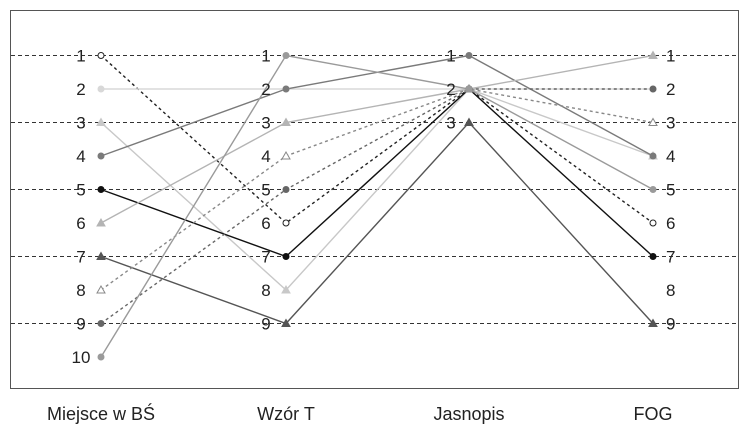  What do you see at coordinates (286, 414) in the screenshot?
I see `category-label-2: Wzór T` at bounding box center [286, 414].